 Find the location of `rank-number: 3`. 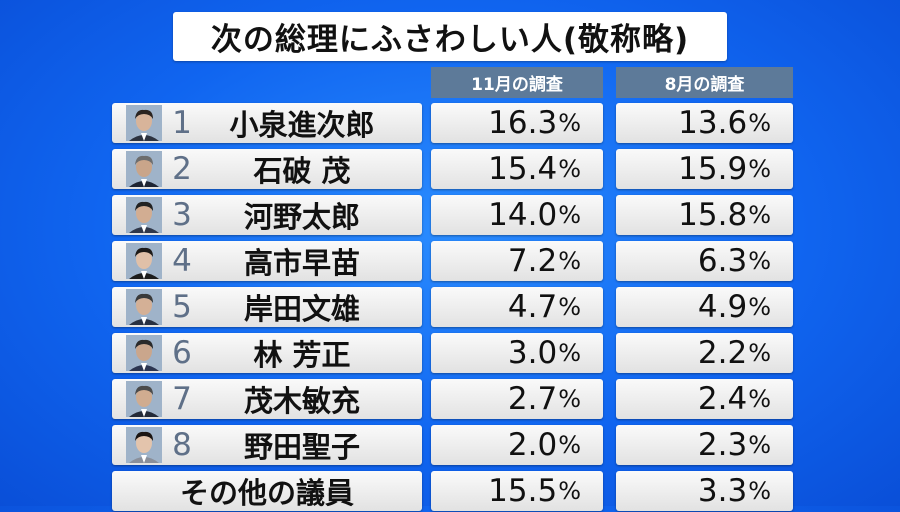

rank-number: 3 is located at coordinates (182, 215).